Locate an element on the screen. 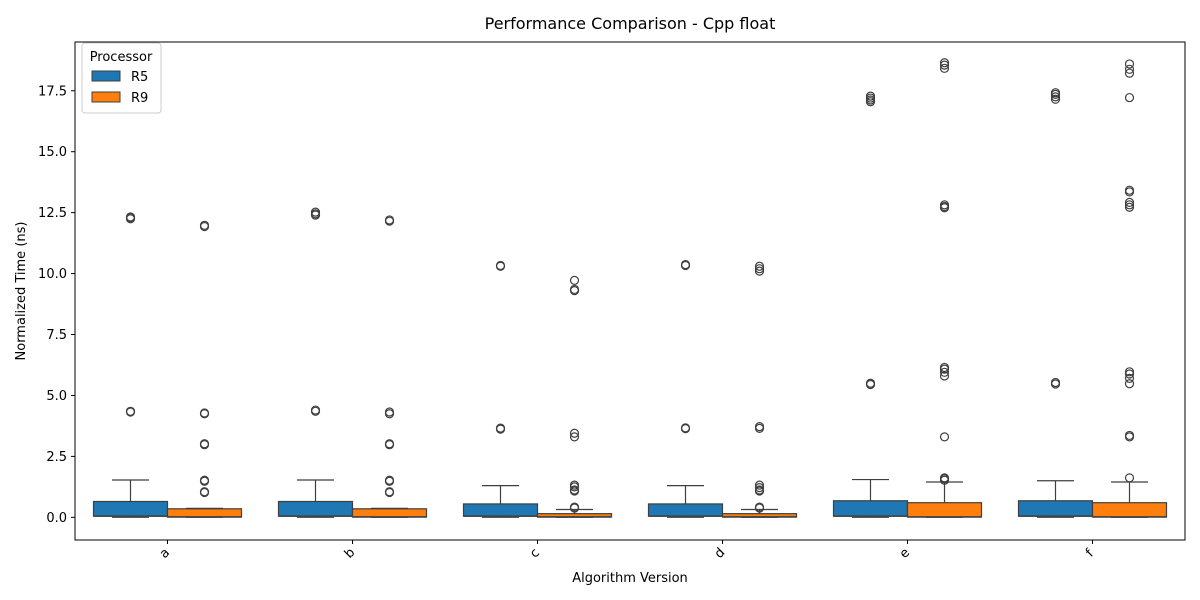 This screenshot has height=600, width=1200. x-axis-label: Algorithm Version is located at coordinates (630, 578).